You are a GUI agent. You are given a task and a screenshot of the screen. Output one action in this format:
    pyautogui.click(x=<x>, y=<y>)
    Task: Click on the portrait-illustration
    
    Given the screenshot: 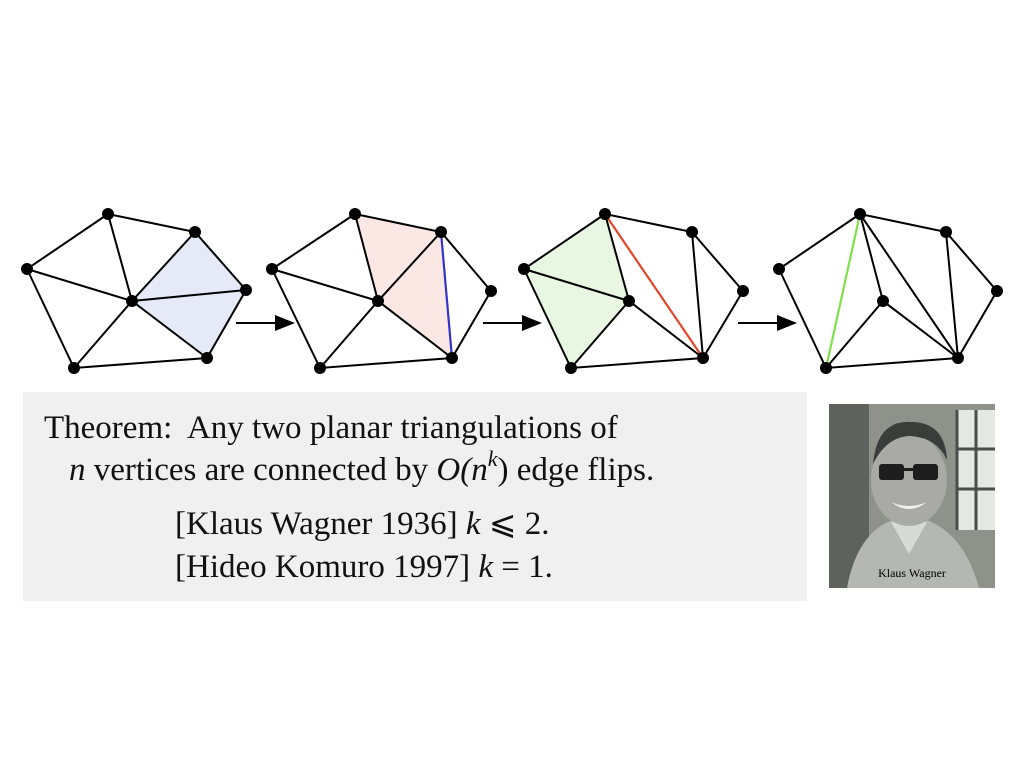 What is the action you would take?
    pyautogui.click(x=912, y=496)
    